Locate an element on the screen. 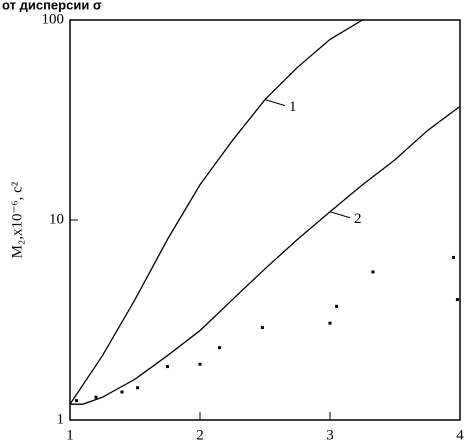 This screenshot has height=447, width=468. x-tick-label: 1 is located at coordinates (70, 435).